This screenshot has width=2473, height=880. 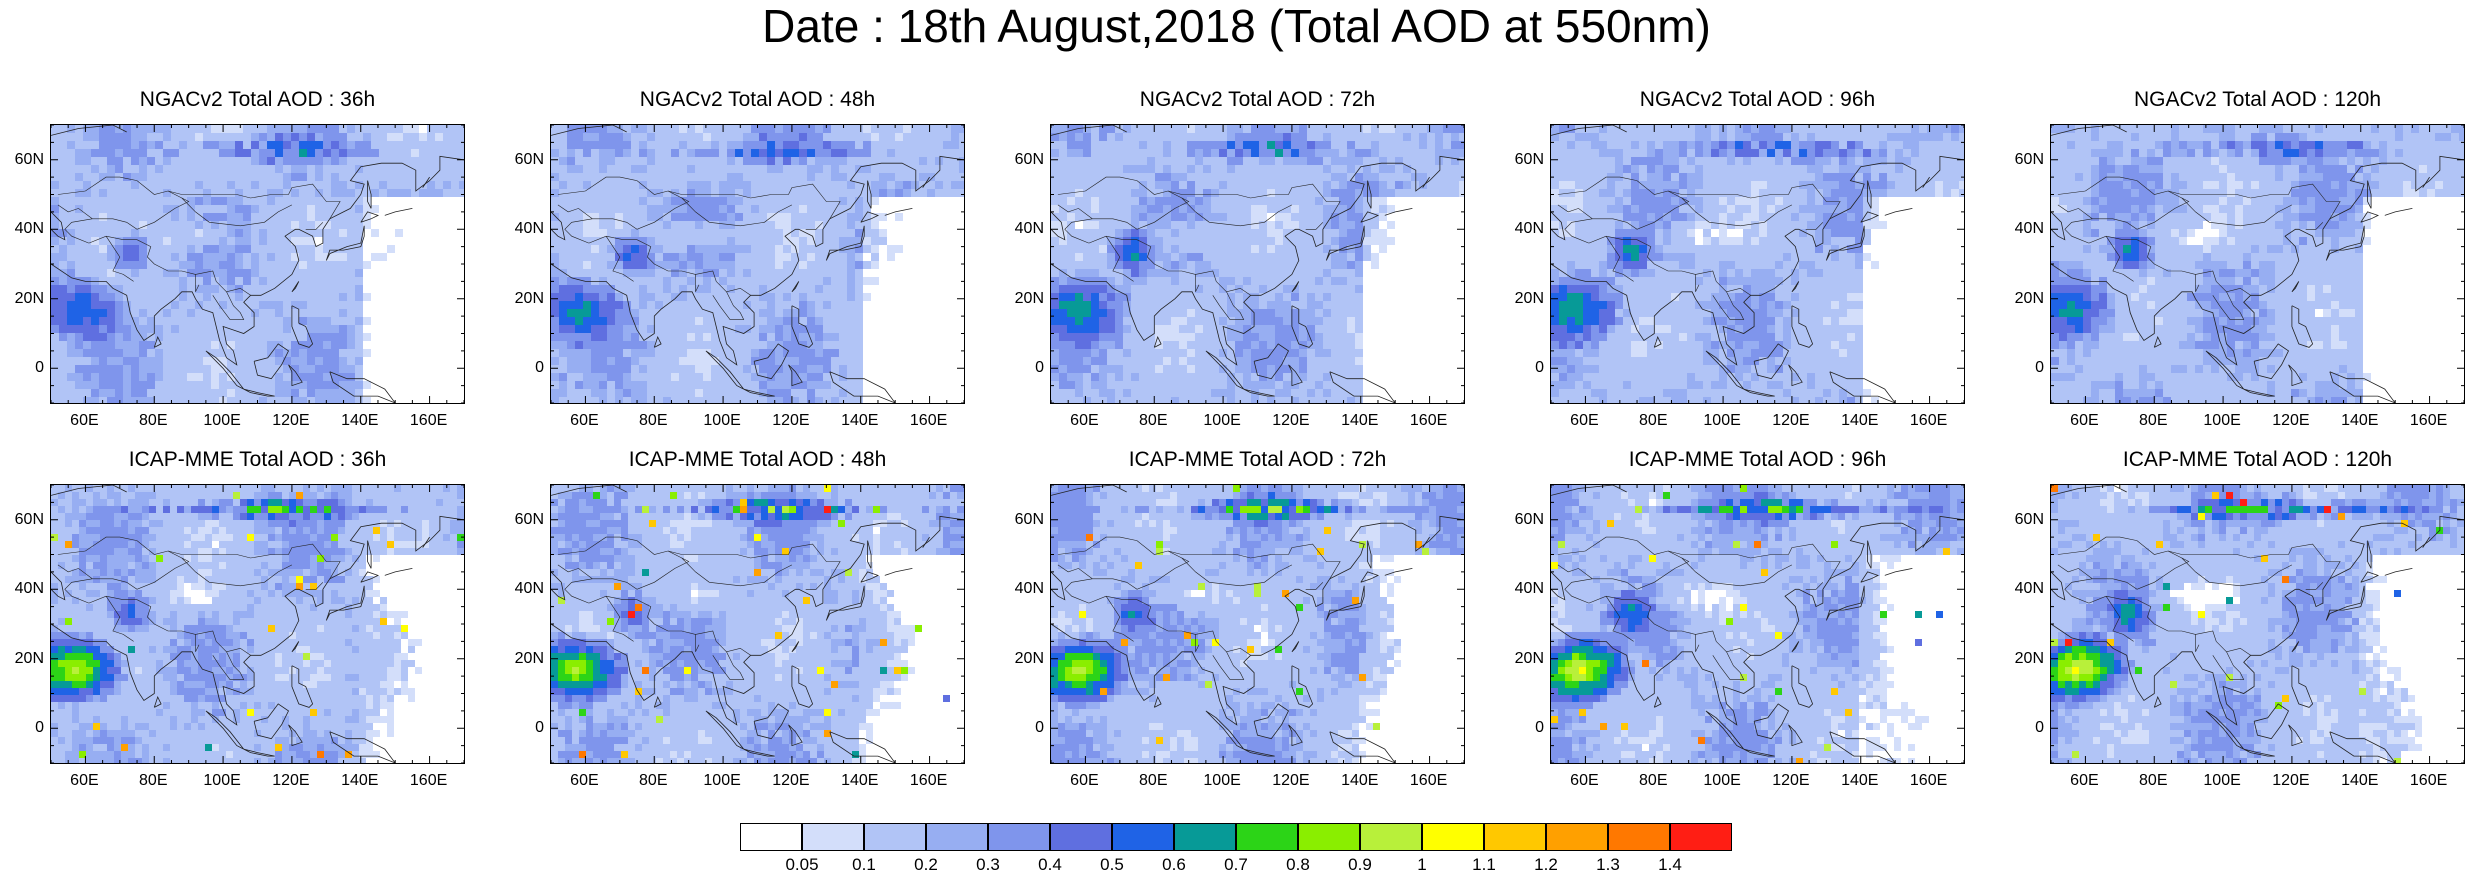 I want to click on colorbar-label: 0.6, so click(x=1174, y=865).